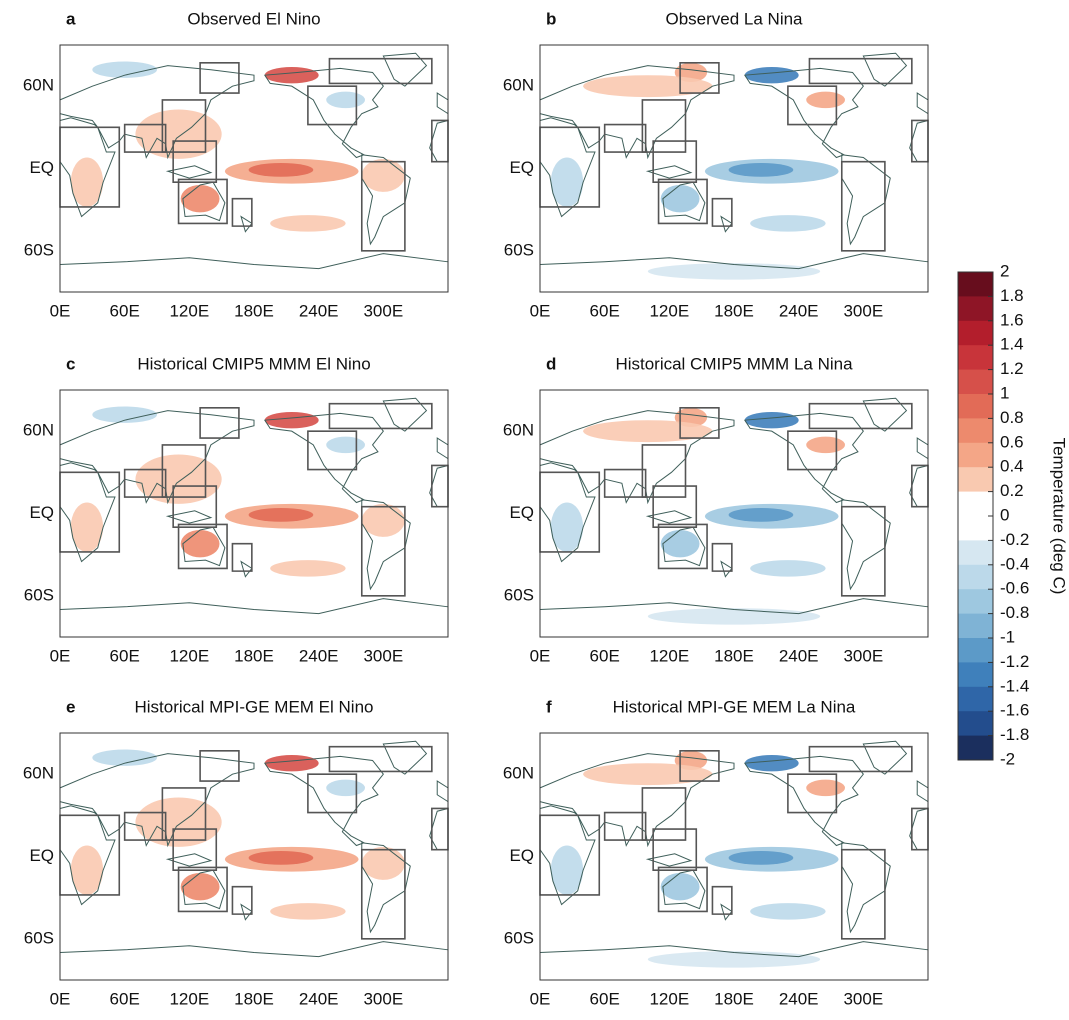 The height and width of the screenshot is (1020, 1069). What do you see at coordinates (1014, 588) in the screenshot?
I see `colorbar-tick-label: -0.6` at bounding box center [1014, 588].